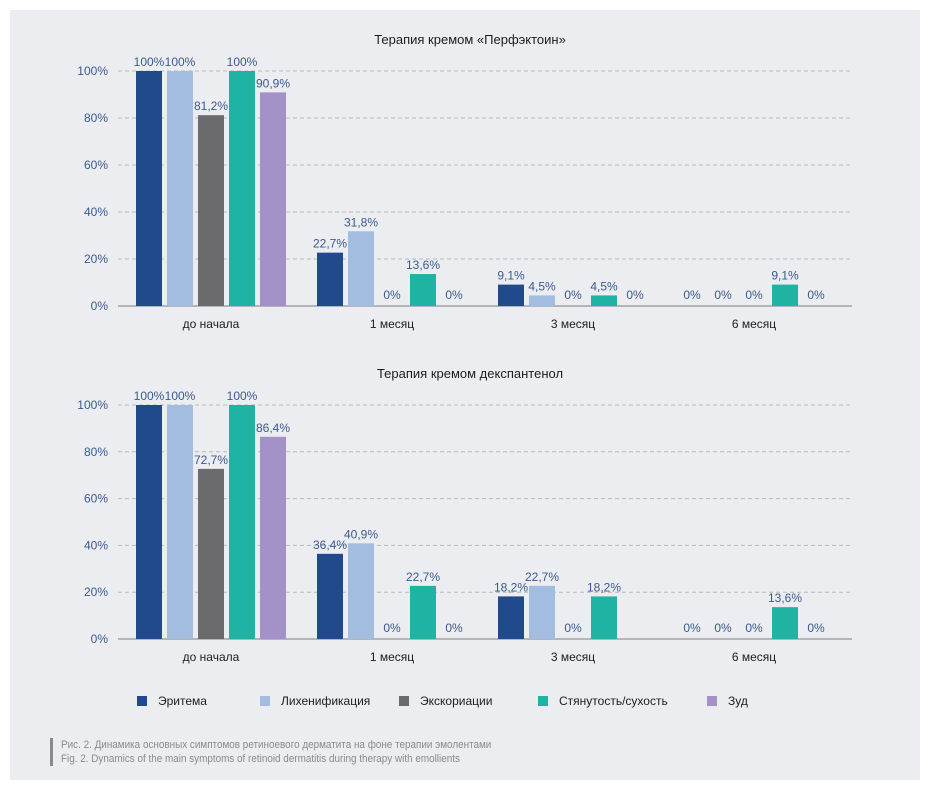  Describe the element at coordinates (211, 106) in the screenshot. I see `data-label: 81,2%` at that location.